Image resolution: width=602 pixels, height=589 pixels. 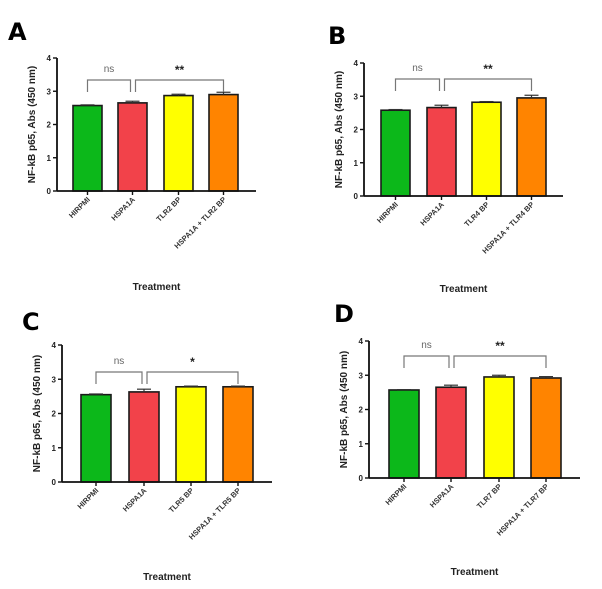 What do you see at coordinates (214, 513) in the screenshot?
I see `x-tick-label: HSPA1A + TLR5 BP` at bounding box center [214, 513].